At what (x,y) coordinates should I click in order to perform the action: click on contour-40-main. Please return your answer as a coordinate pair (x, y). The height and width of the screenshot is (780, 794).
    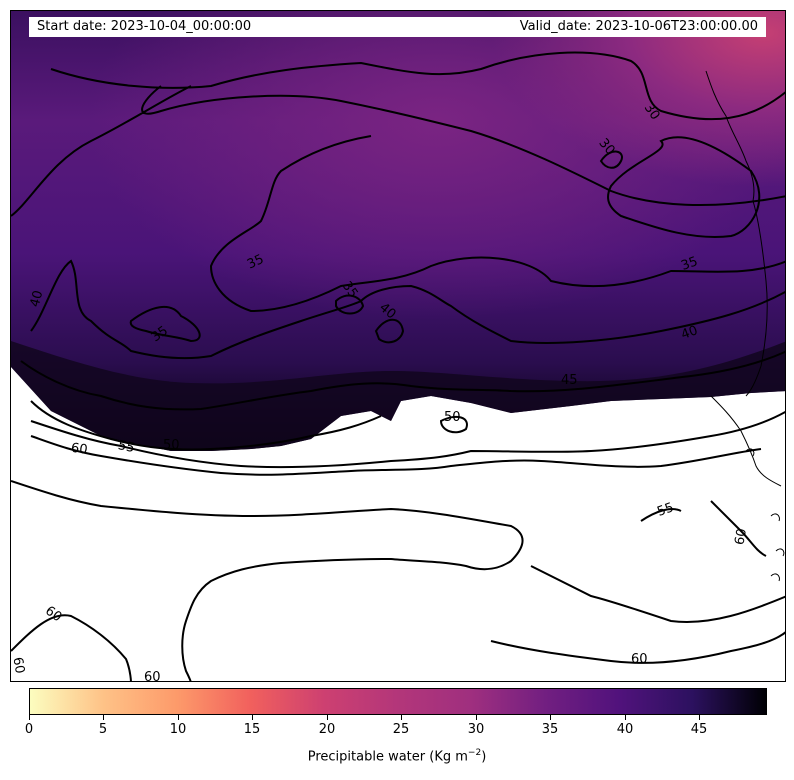
    Looking at the image, I should click on (407, 309).